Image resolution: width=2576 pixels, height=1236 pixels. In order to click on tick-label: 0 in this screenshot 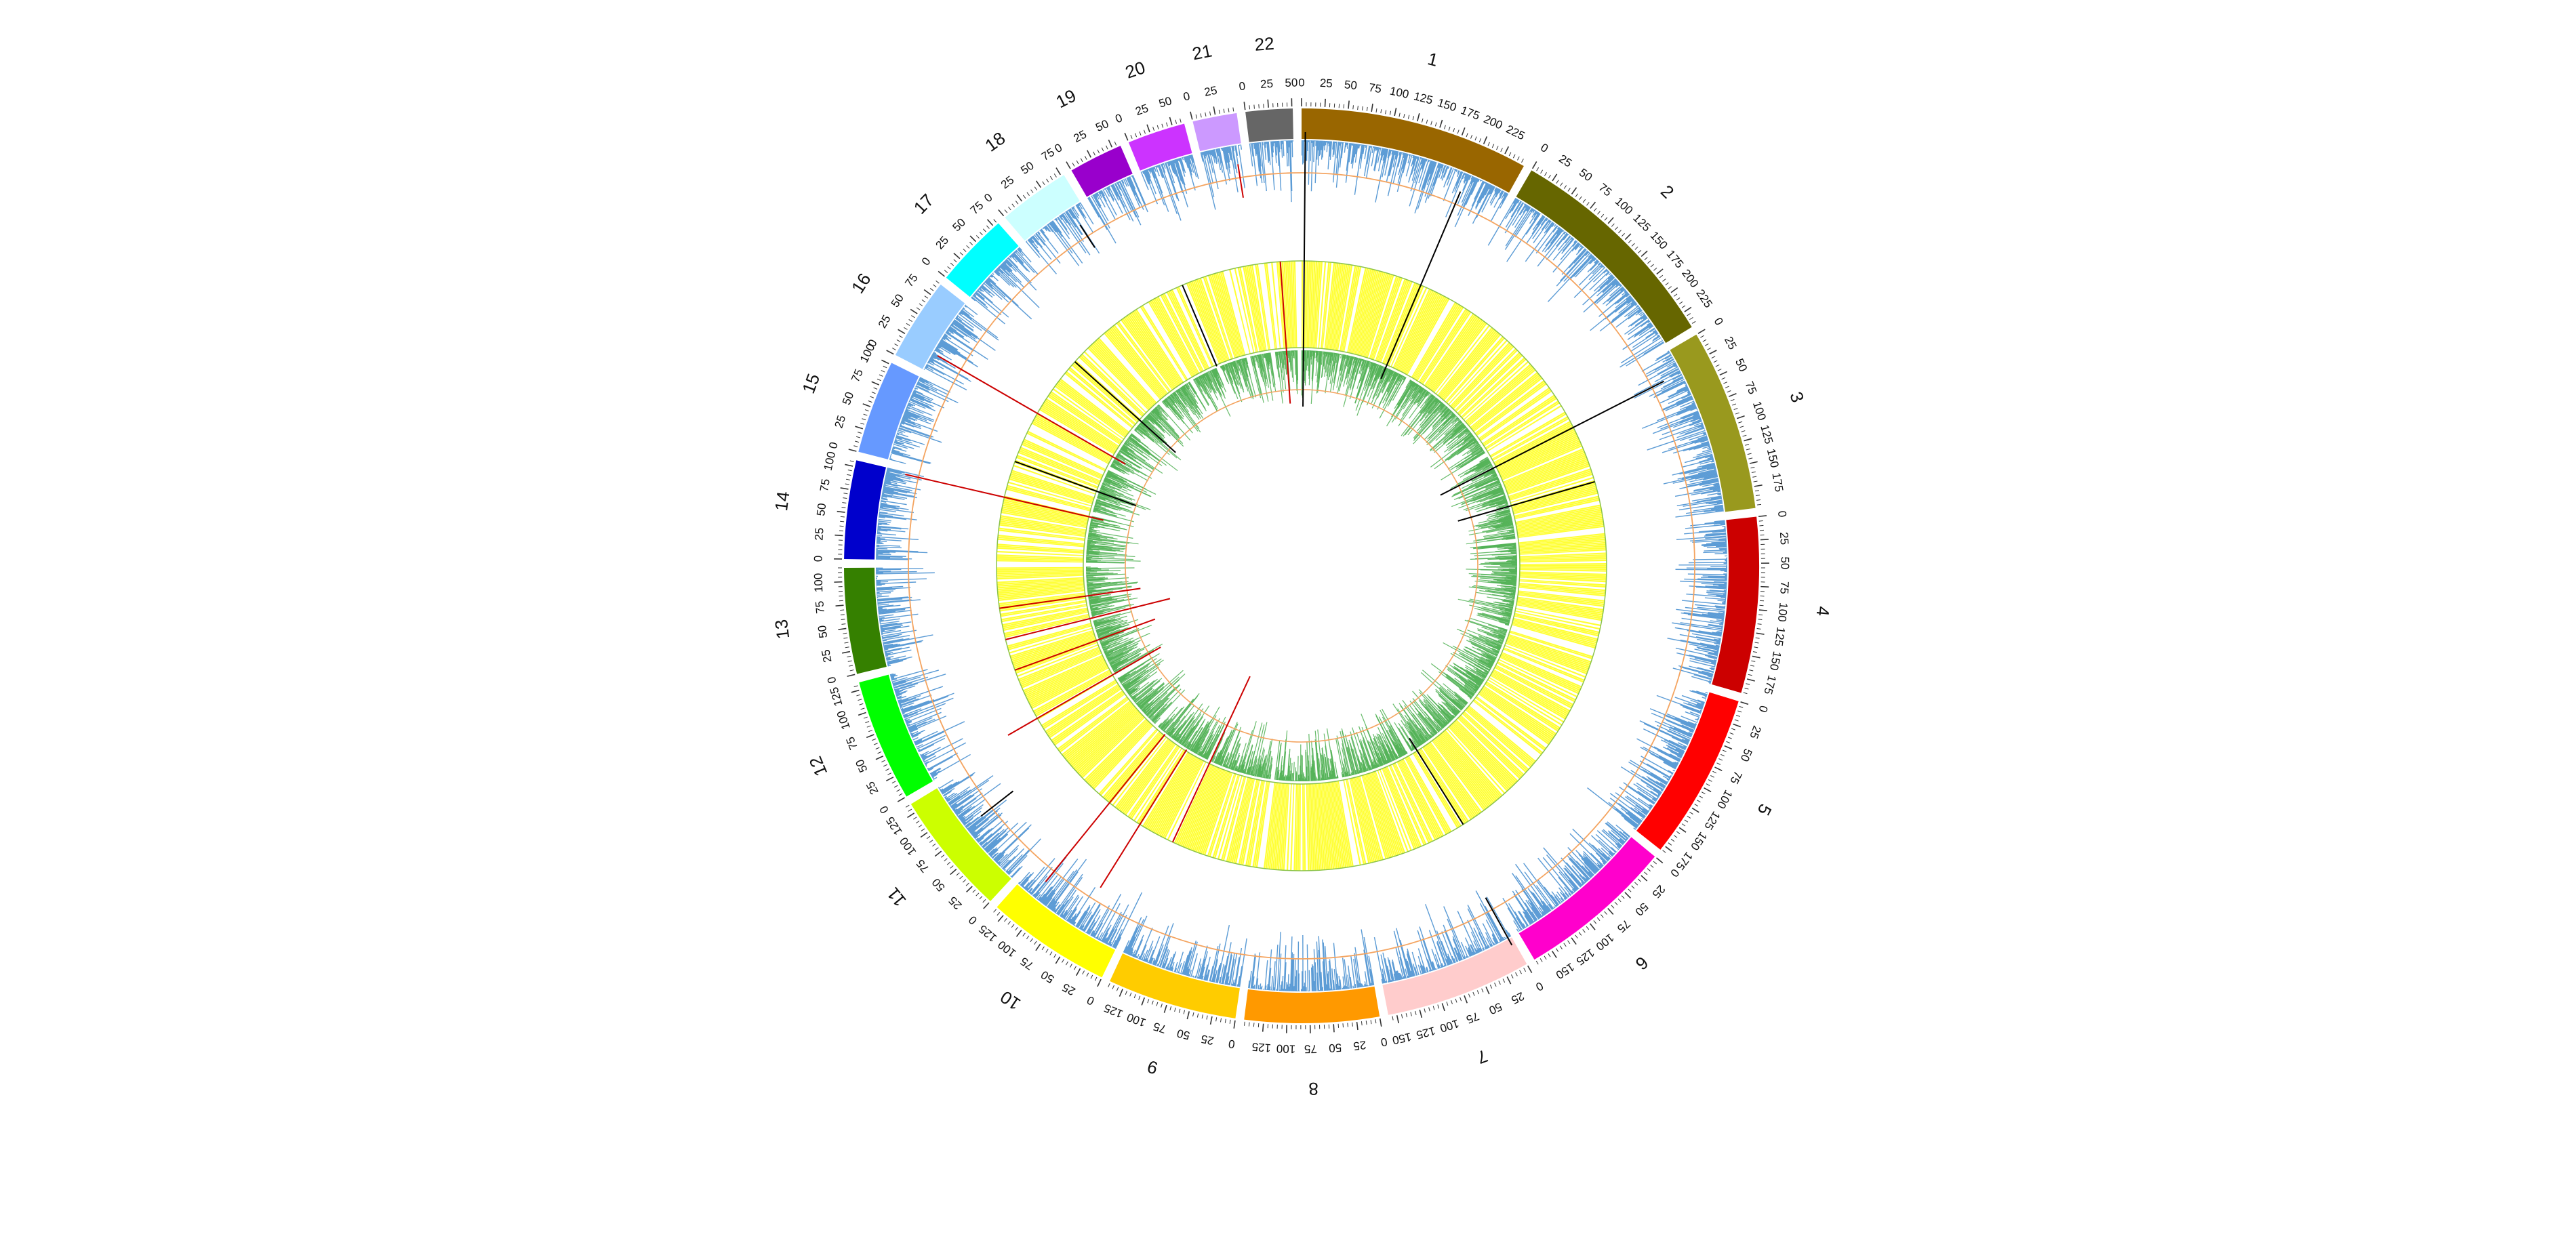, I will do `click(988, 198)`.